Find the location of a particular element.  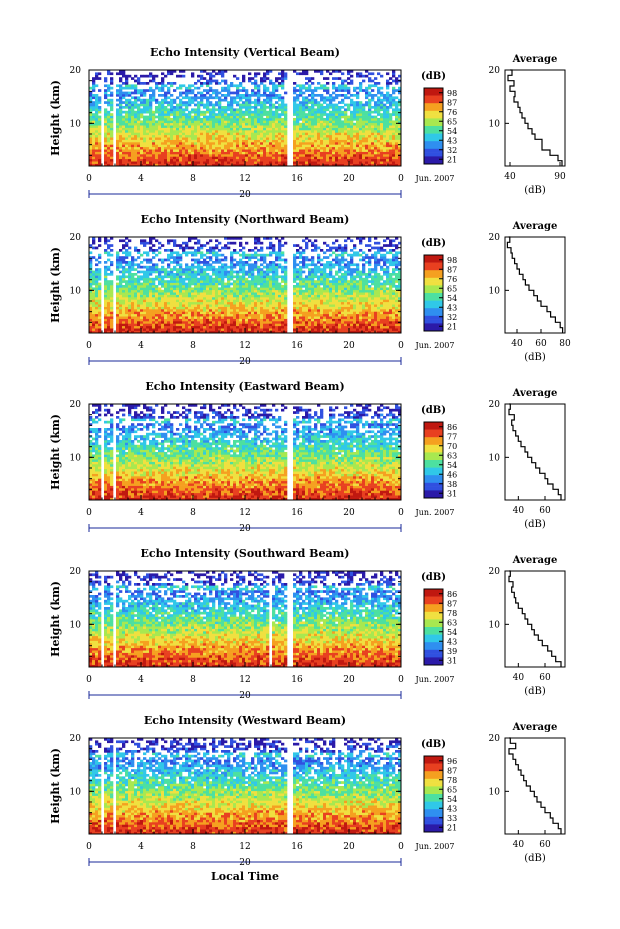

colorbar-tick-label: 98 is located at coordinates (452, 93).